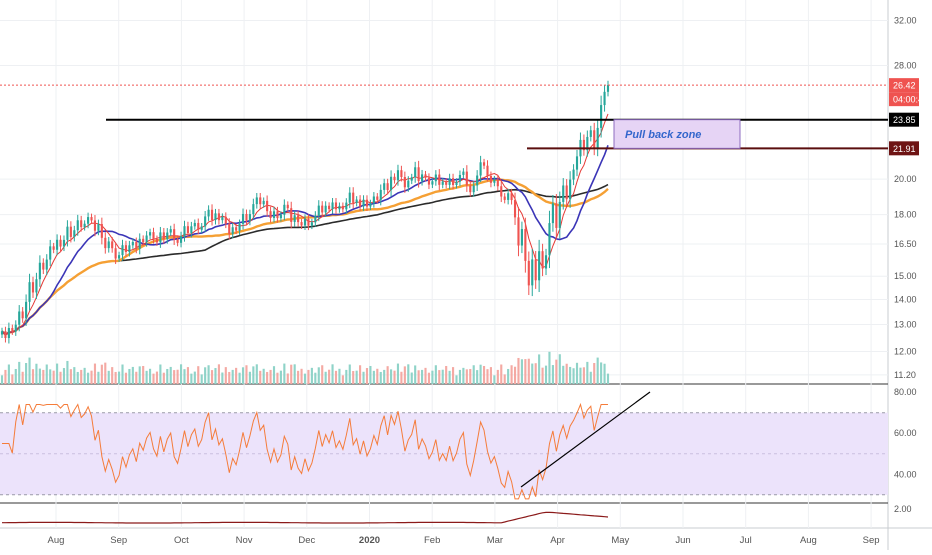 This screenshot has width=932, height=555. I want to click on price-tick-label: 20.00, so click(905, 179).